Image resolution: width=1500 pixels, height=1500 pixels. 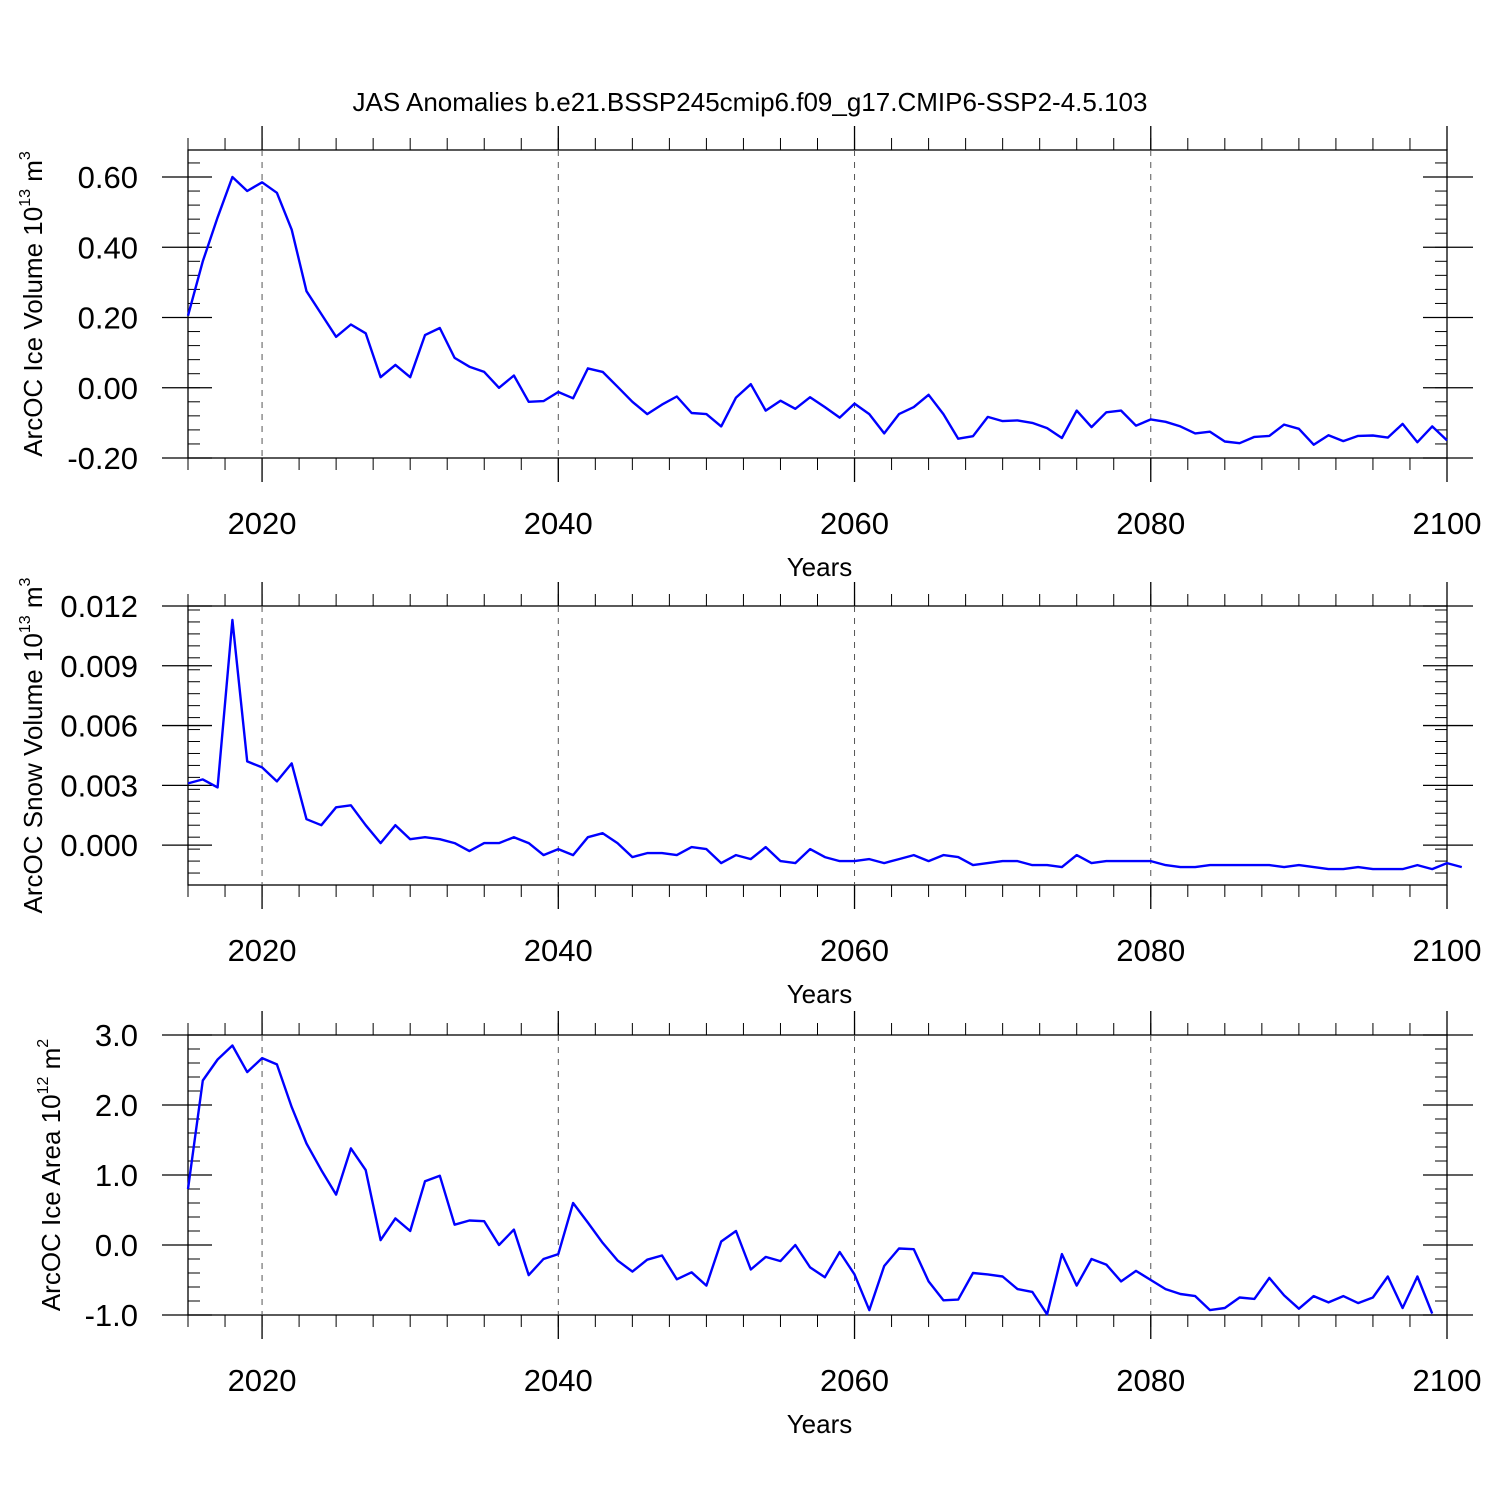 I want to click on y-tick-label: -1.0, so click(x=111, y=1315).